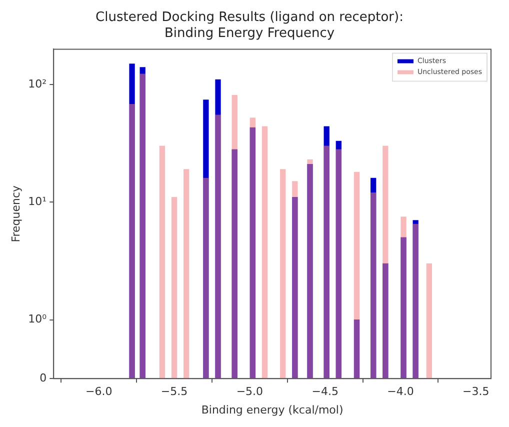 Image resolution: width=509 pixels, height=427 pixels. I want to click on chart-title: Clustered Docking Results (ligand on receptor): Binding Energy Frequency, so click(250, 25).